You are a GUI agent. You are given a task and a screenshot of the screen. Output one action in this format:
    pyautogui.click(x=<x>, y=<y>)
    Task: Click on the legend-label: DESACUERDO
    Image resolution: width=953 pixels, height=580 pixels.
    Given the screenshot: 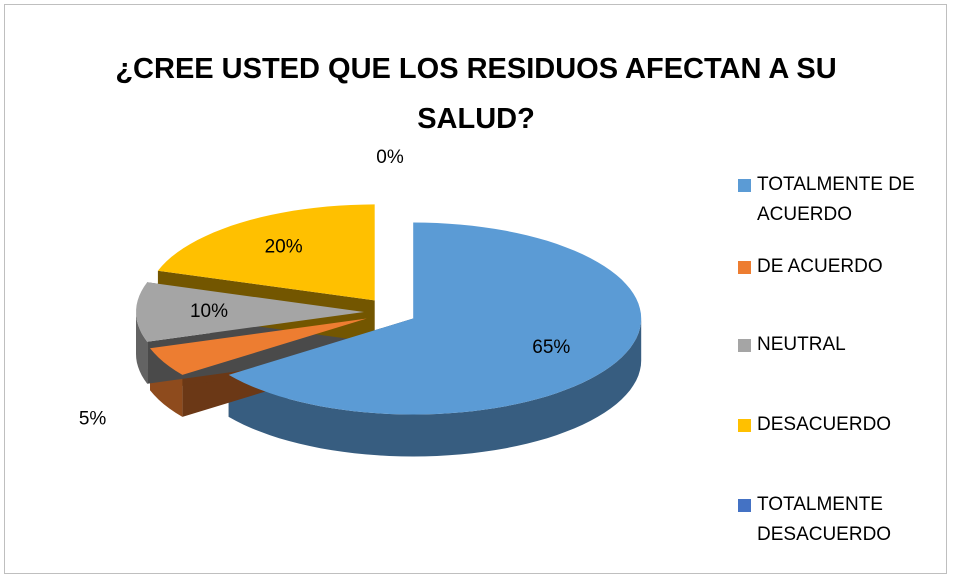 What is the action you would take?
    pyautogui.click(x=824, y=424)
    